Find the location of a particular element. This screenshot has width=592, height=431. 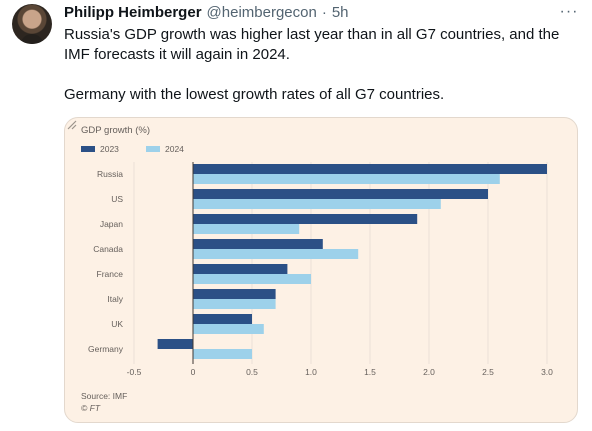

more-horizontal-icon: ··· is located at coordinates (569, 11).